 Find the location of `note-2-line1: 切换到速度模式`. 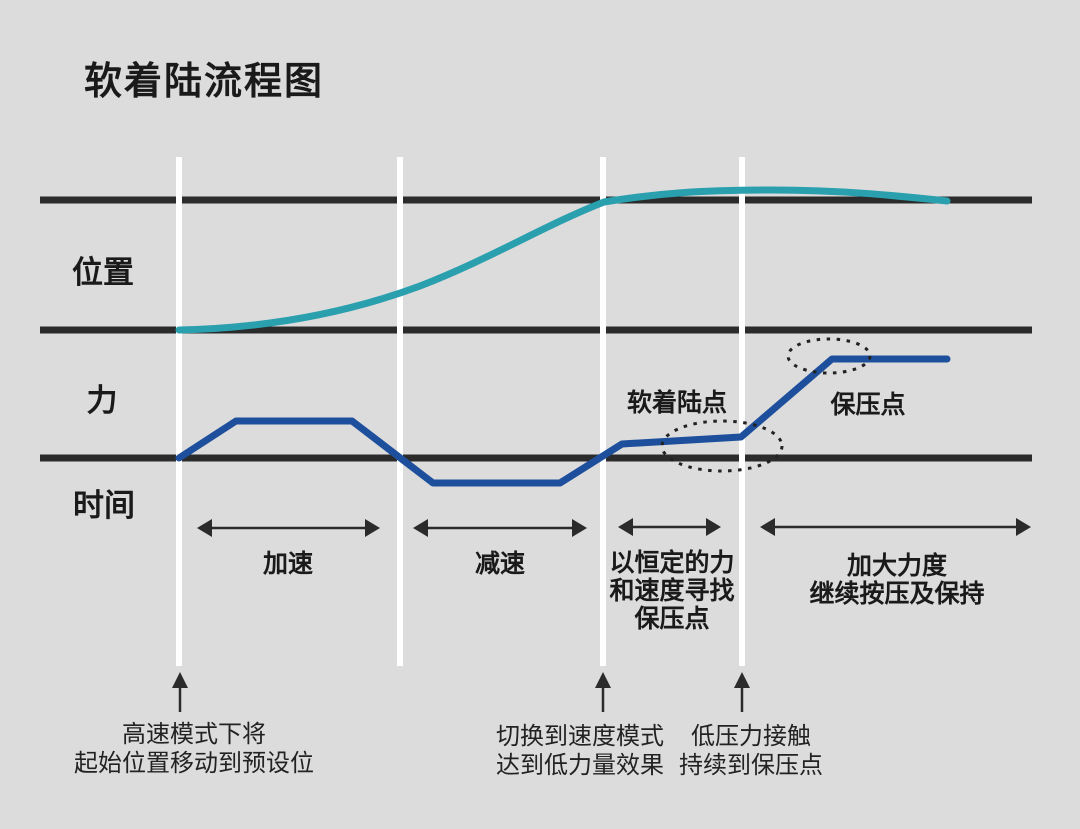

note-2-line1: 切换到速度模式 is located at coordinates (580, 736).